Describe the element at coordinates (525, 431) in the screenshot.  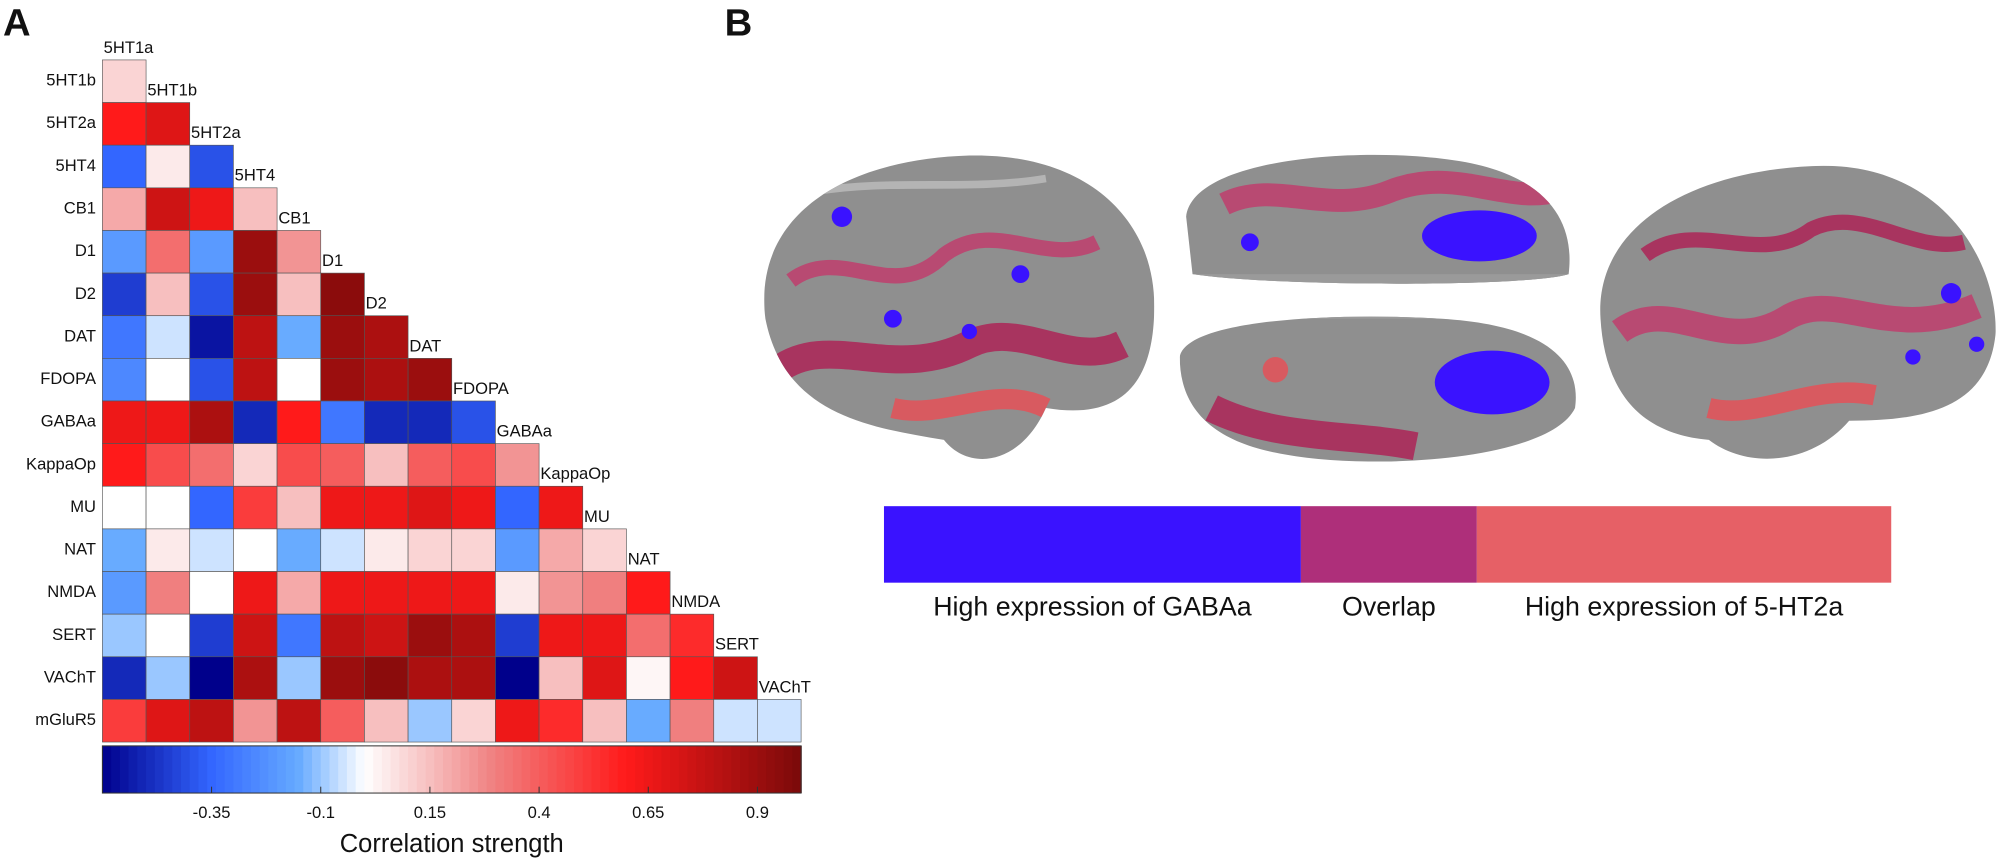
I see `column-label: GABAa` at that location.